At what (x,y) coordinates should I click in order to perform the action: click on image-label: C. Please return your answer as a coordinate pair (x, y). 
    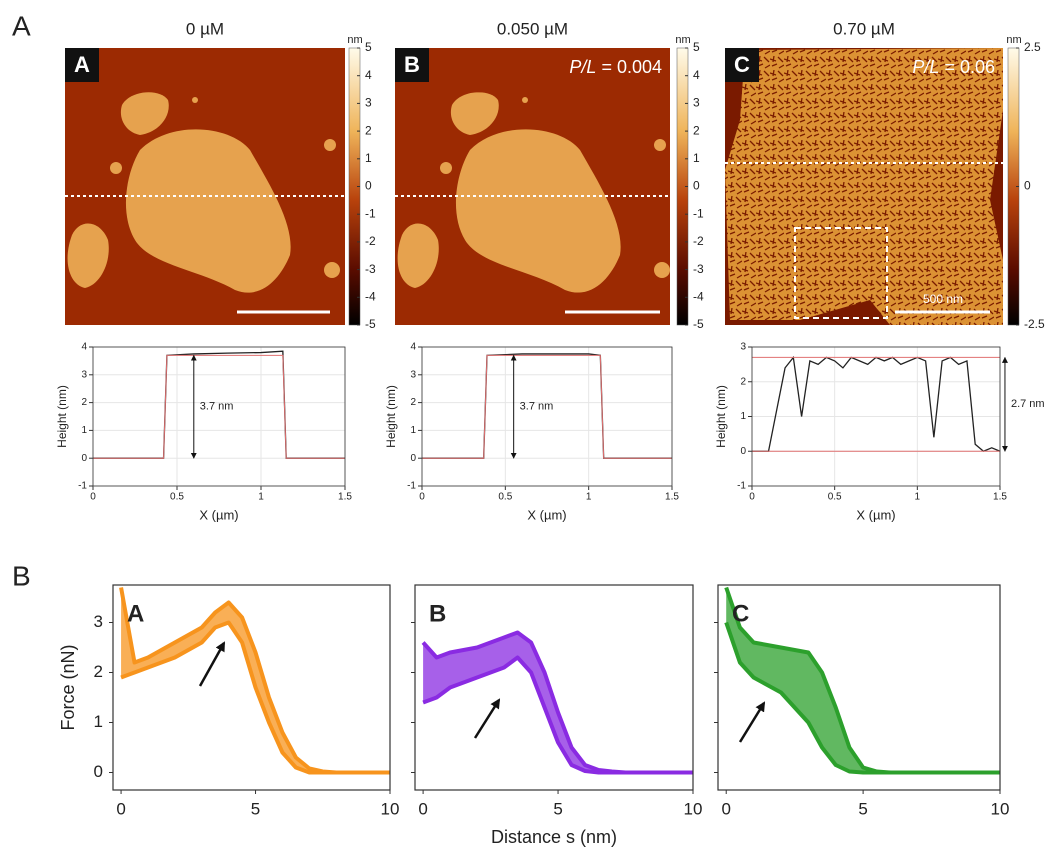
    Looking at the image, I should click on (742, 64).